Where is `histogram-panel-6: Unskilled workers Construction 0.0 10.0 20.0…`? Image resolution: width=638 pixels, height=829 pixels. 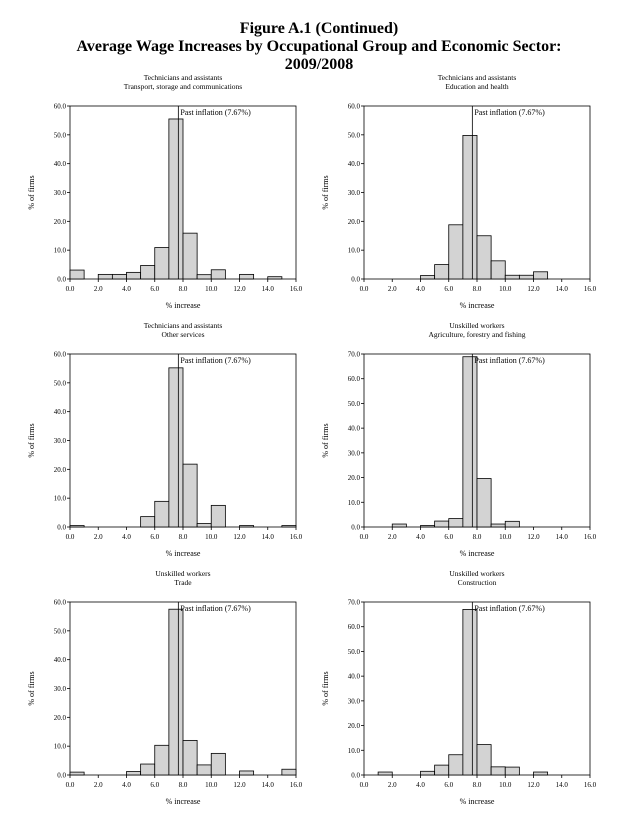
histogram-panel-6: Unskilled workers Construction 0.0 10.0 20.0… is located at coordinates (466, 688).